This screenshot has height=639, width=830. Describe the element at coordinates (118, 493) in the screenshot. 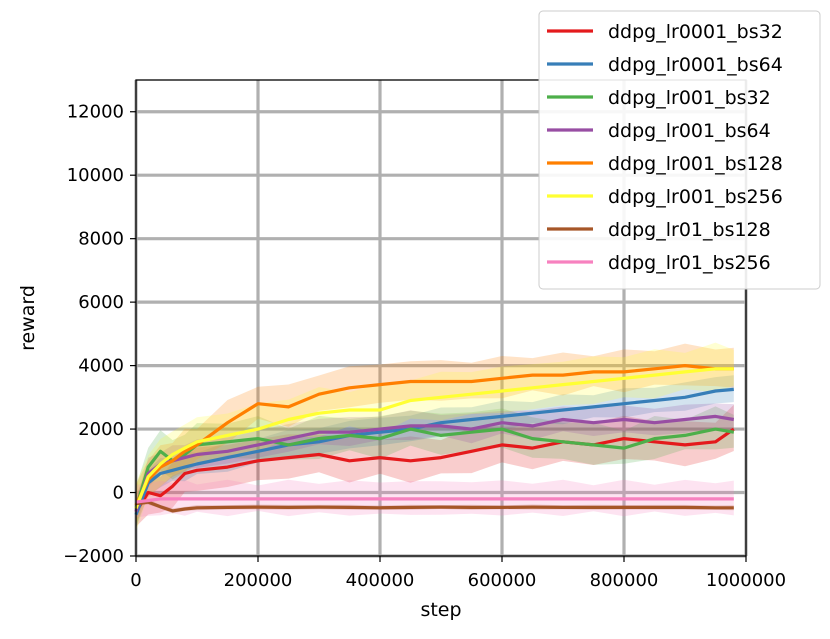

I see `y-tick-label-1: 0` at that location.